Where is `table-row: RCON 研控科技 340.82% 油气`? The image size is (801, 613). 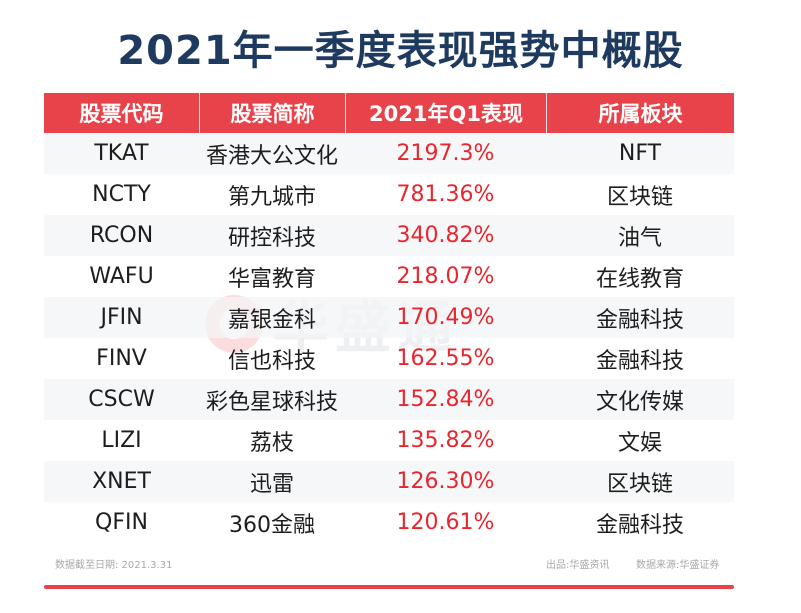
table-row: RCON 研控科技 340.82% 油气 is located at coordinates (389, 235).